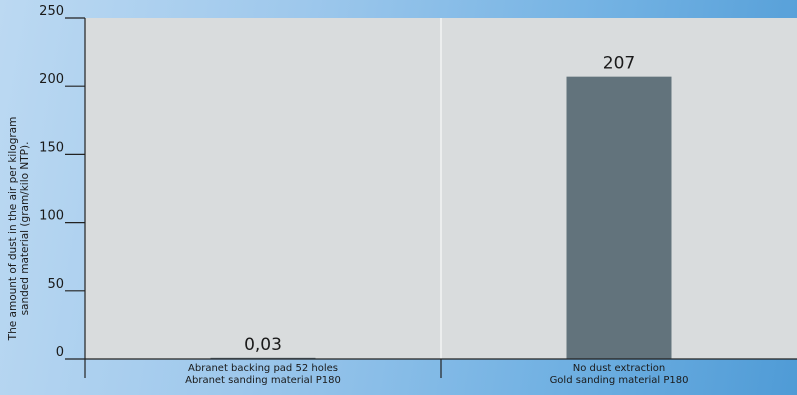  What do you see at coordinates (263, 368) in the screenshot?
I see `x-category-label: Abranet backing pad 52 holes` at bounding box center [263, 368].